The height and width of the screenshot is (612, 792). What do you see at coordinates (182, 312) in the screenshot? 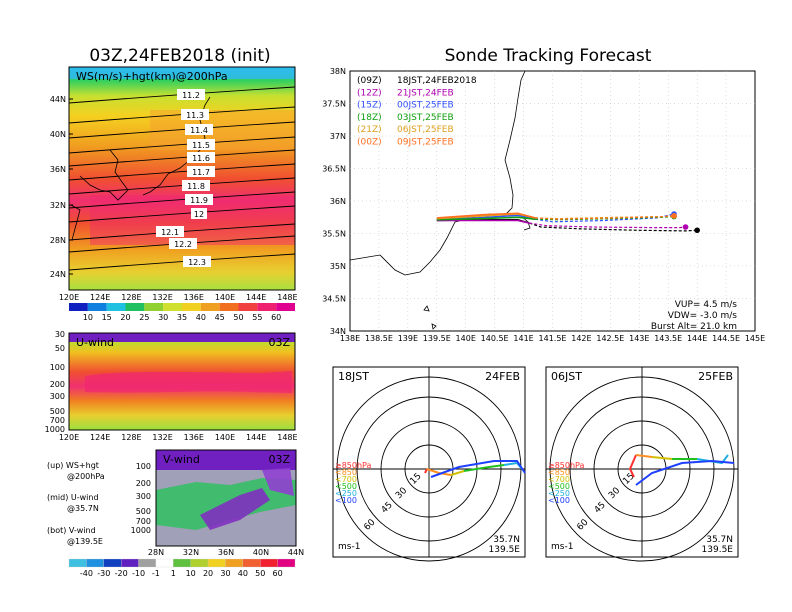
I see `ws-colorbar: 10 15 20 25 30 35 40 45 50 55 60` at bounding box center [182, 312].